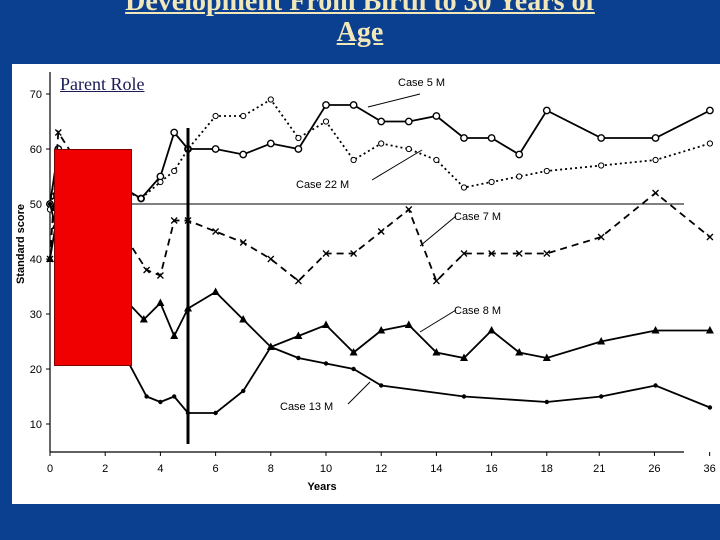 The width and height of the screenshot is (720, 540). What do you see at coordinates (36, 150) in the screenshot?
I see `y-tick-label: 60` at bounding box center [36, 150].